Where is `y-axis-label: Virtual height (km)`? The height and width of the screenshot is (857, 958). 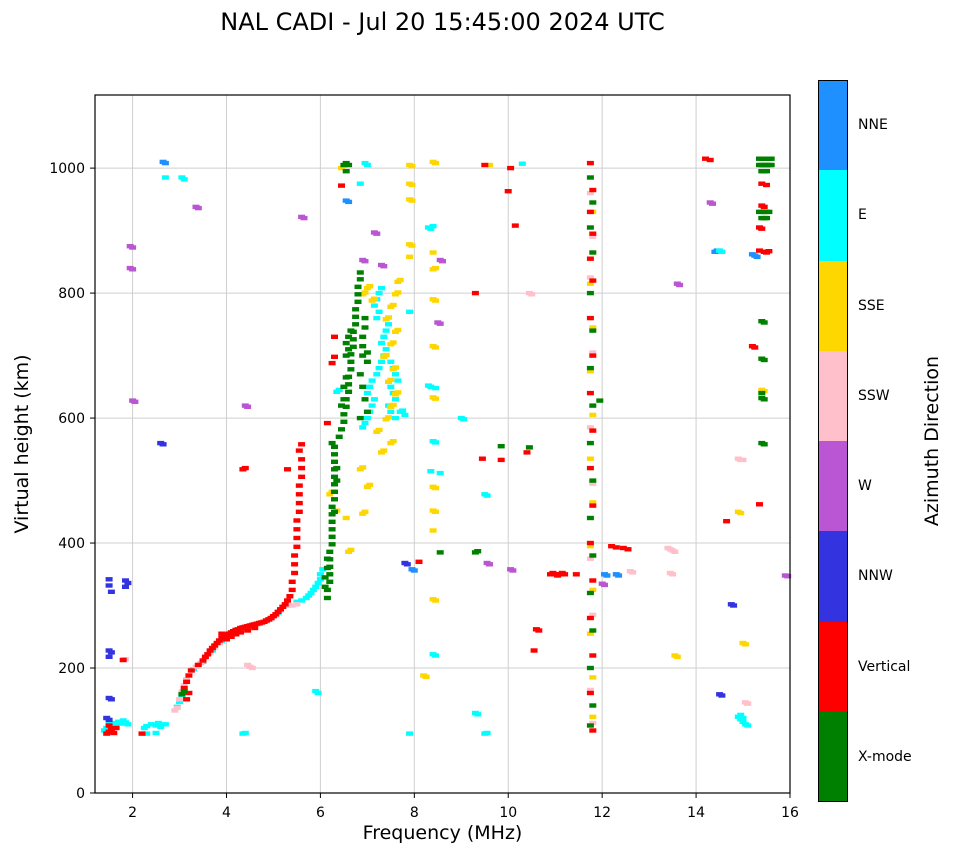
y-axis-label: Virtual height (km) is located at coordinates (22, 444).